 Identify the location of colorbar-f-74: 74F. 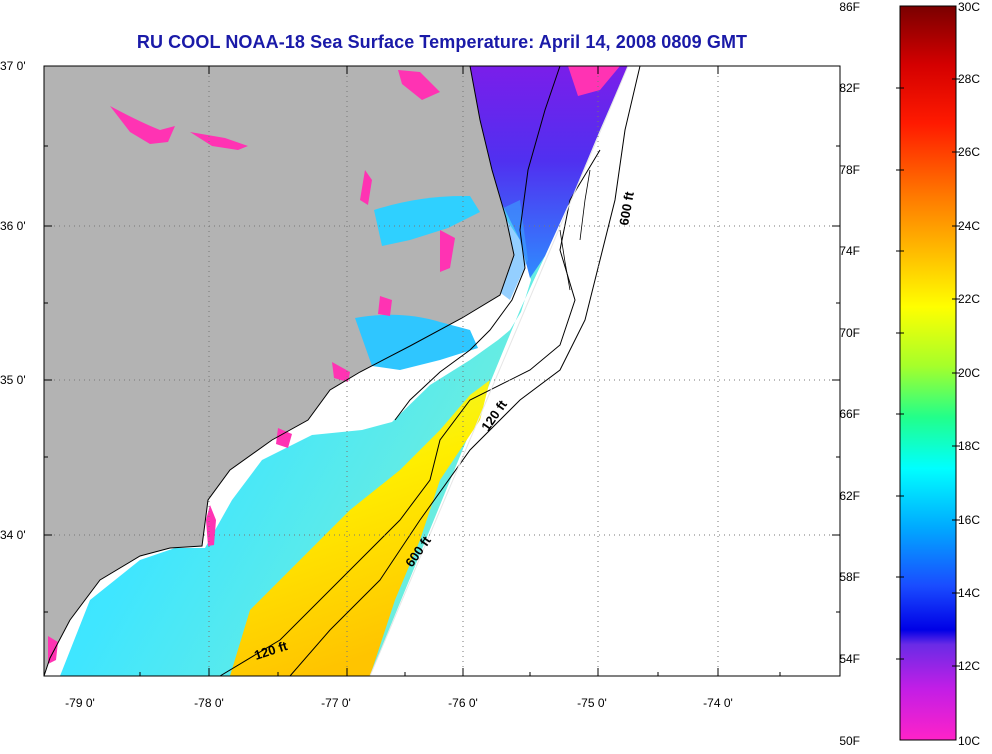
(849, 251).